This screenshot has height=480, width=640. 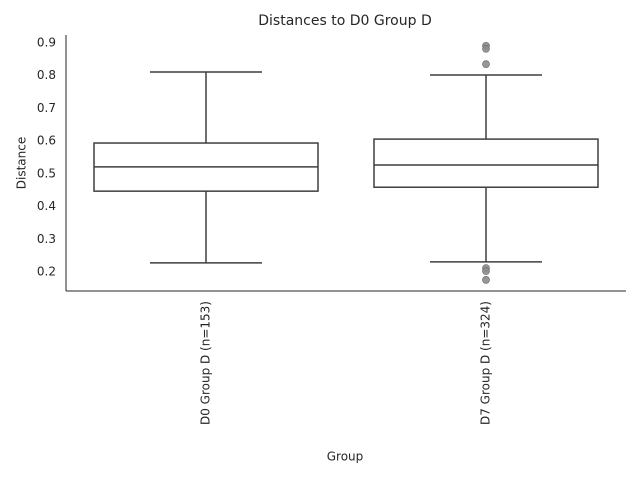 What do you see at coordinates (46, 173) in the screenshot?
I see `y-tick-label: 0.5` at bounding box center [46, 173].